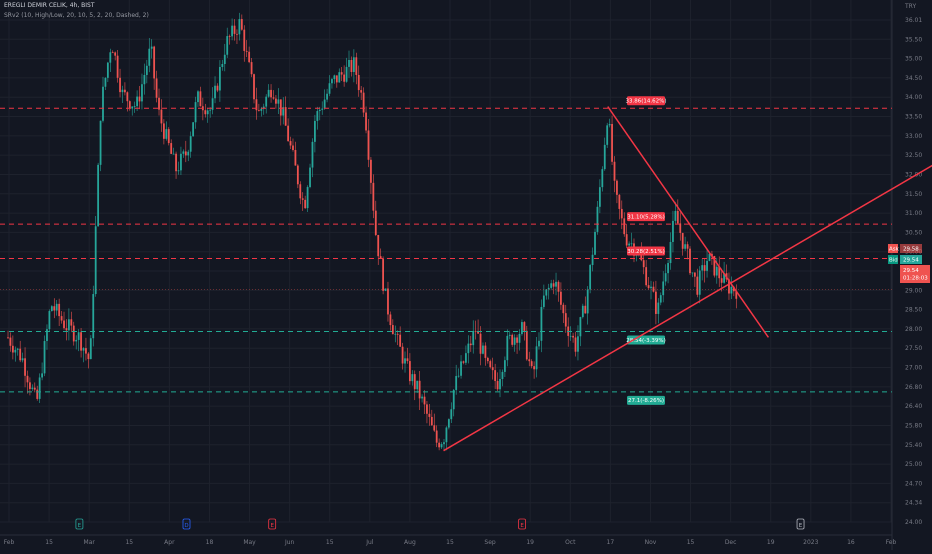  Describe the element at coordinates (911, 261) in the screenshot. I see `bid-value: 29.54` at that location.